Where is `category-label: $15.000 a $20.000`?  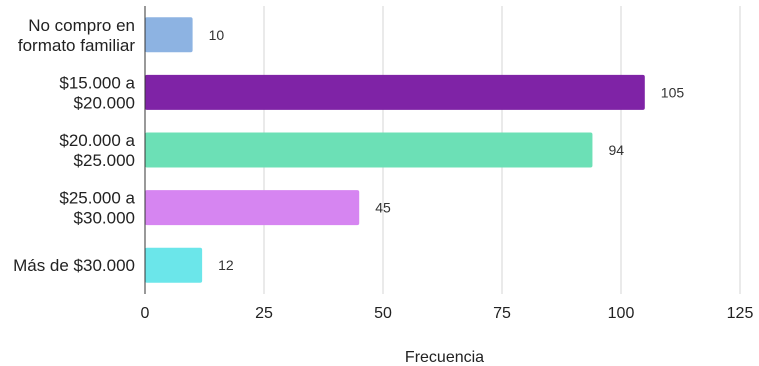 category-label: $15.000 a $20.000 is located at coordinates (97, 92).